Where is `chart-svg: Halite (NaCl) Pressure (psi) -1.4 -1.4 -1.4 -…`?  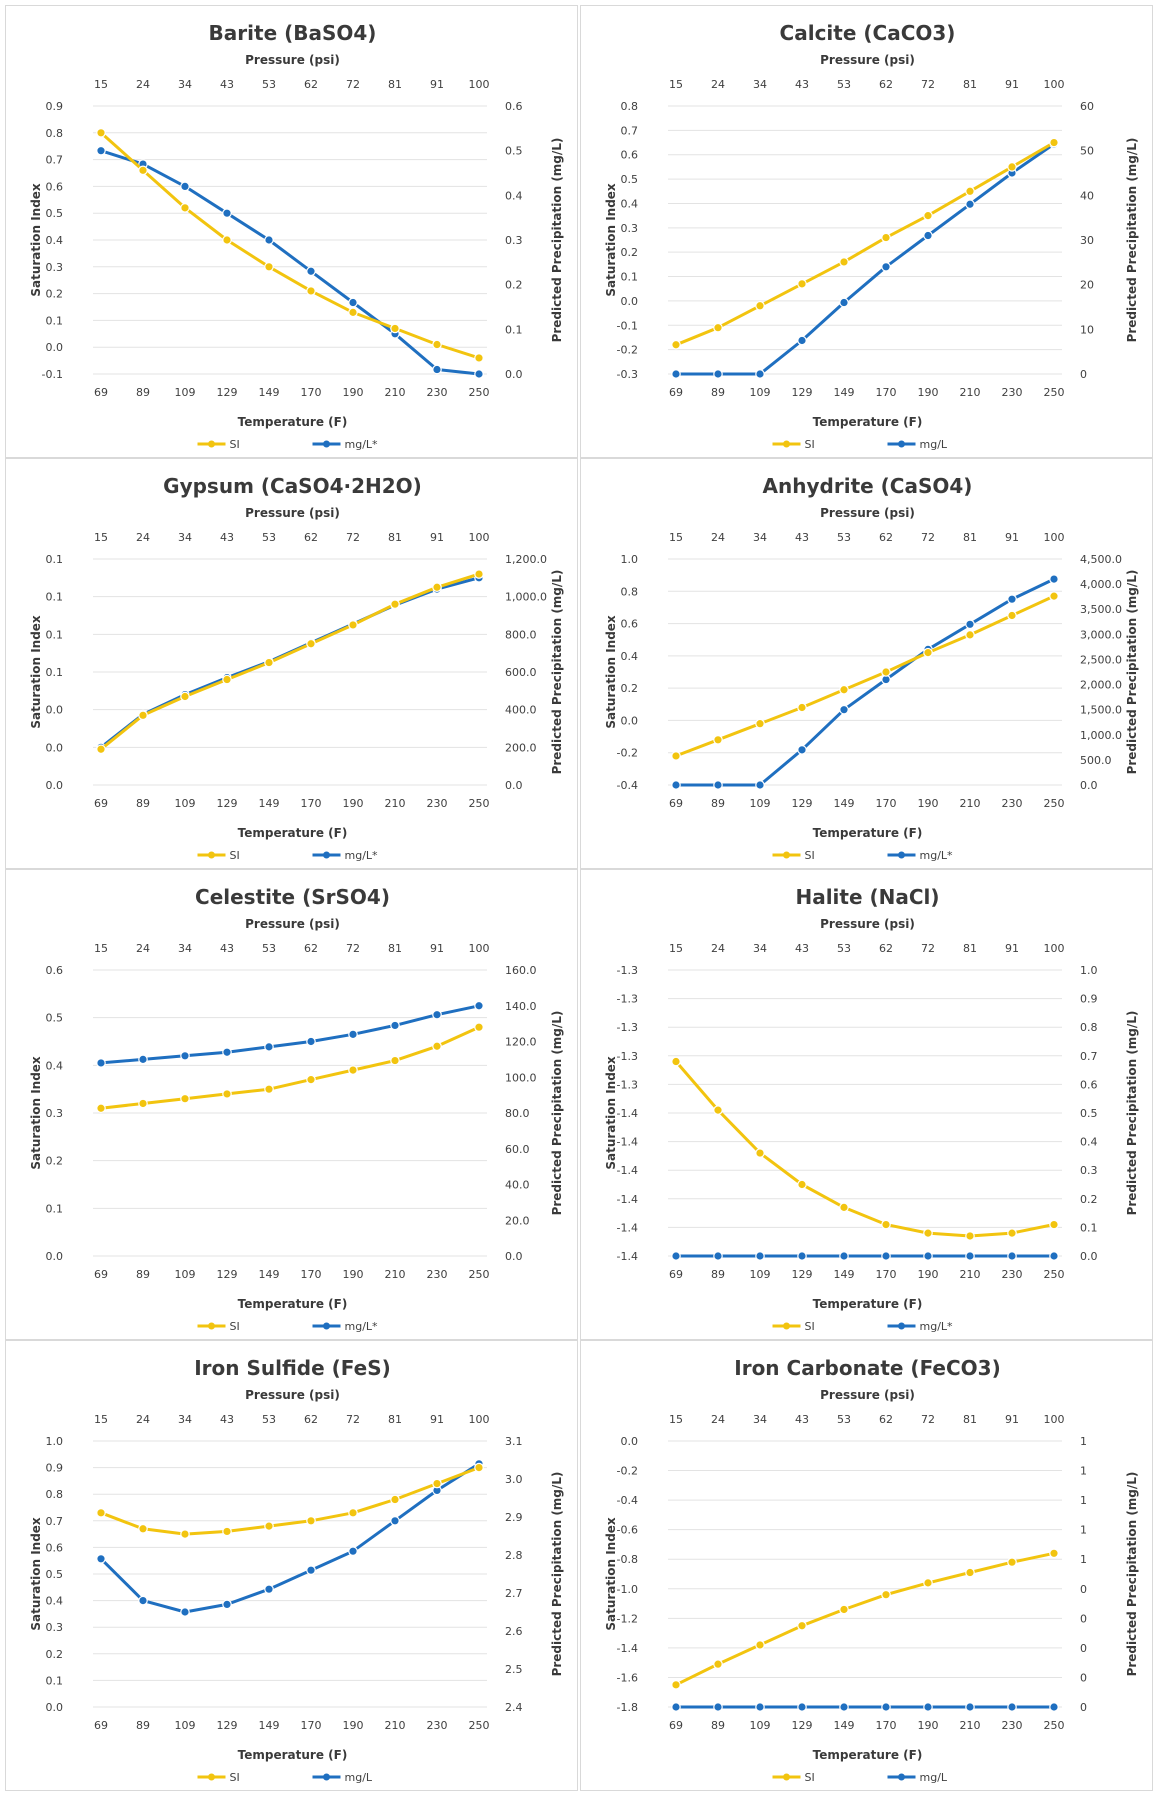 chart-svg: Halite (NaCl) Pressure (psi) -1.4 -1.4 -1.4 -… is located at coordinates (871, 1109).